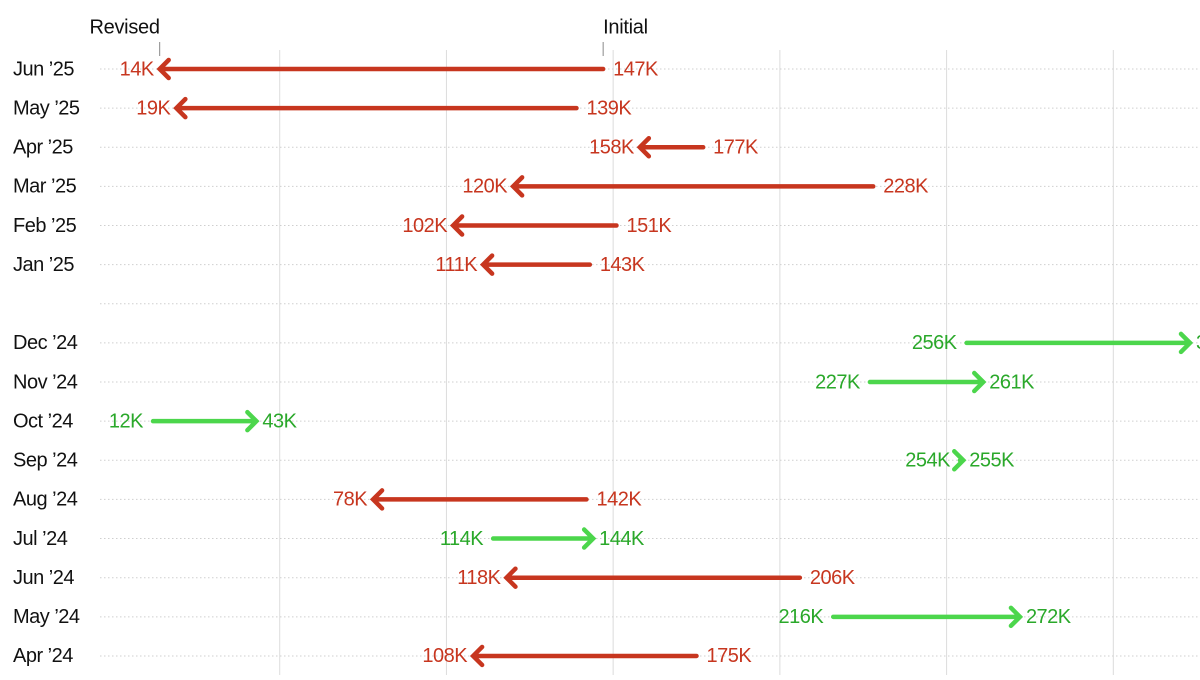 Image resolution: width=1200 pixels, height=680 pixels. I want to click on revised-label: 111K, so click(456, 265).